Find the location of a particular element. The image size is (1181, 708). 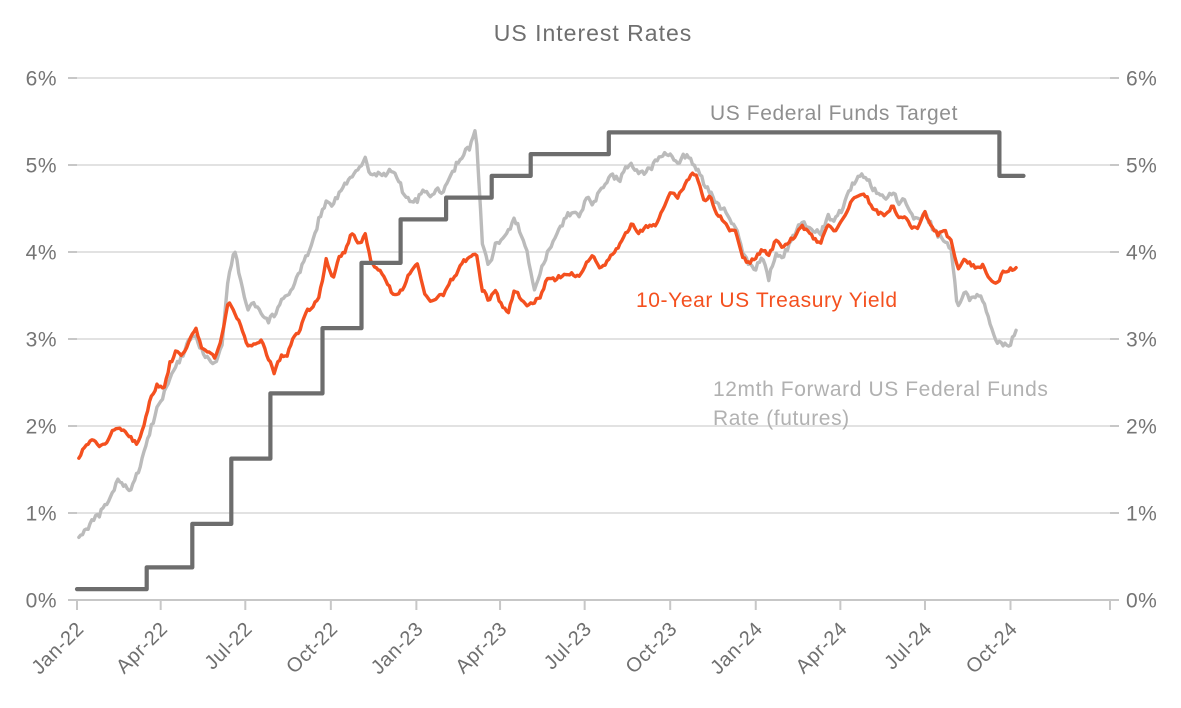

y-axis-label-left: 2% is located at coordinates (41, 427).